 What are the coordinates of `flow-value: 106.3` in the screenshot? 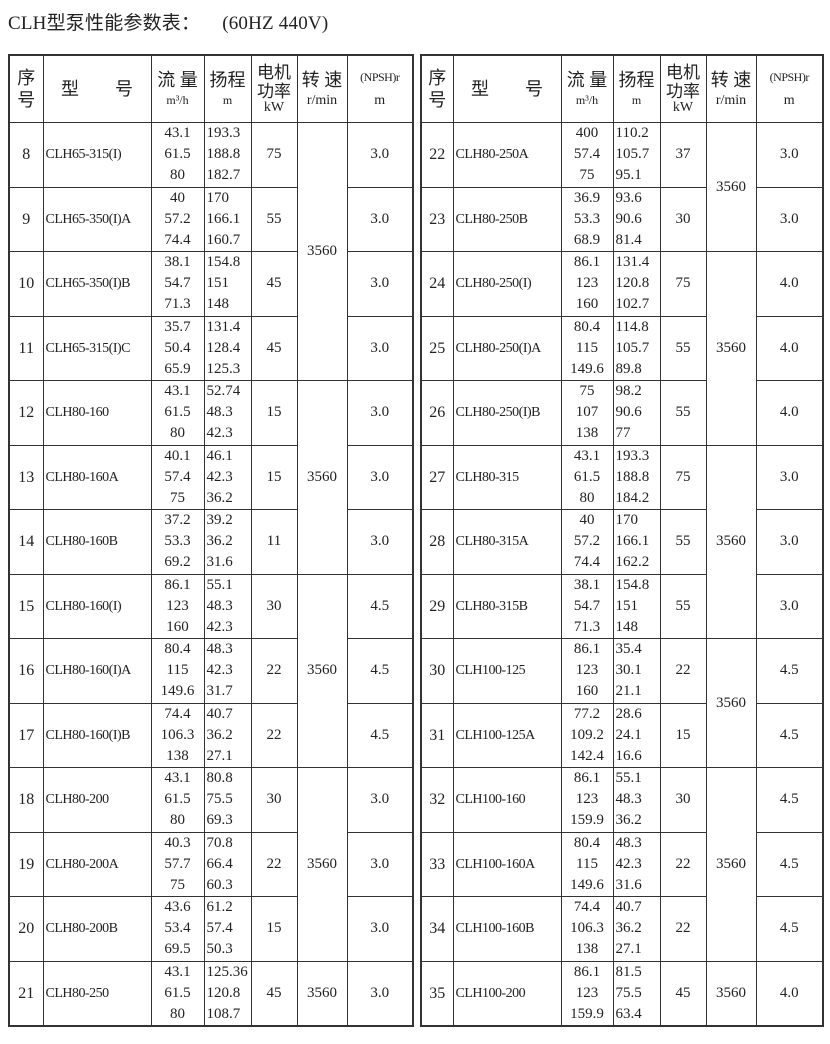 It's located at (587, 928).